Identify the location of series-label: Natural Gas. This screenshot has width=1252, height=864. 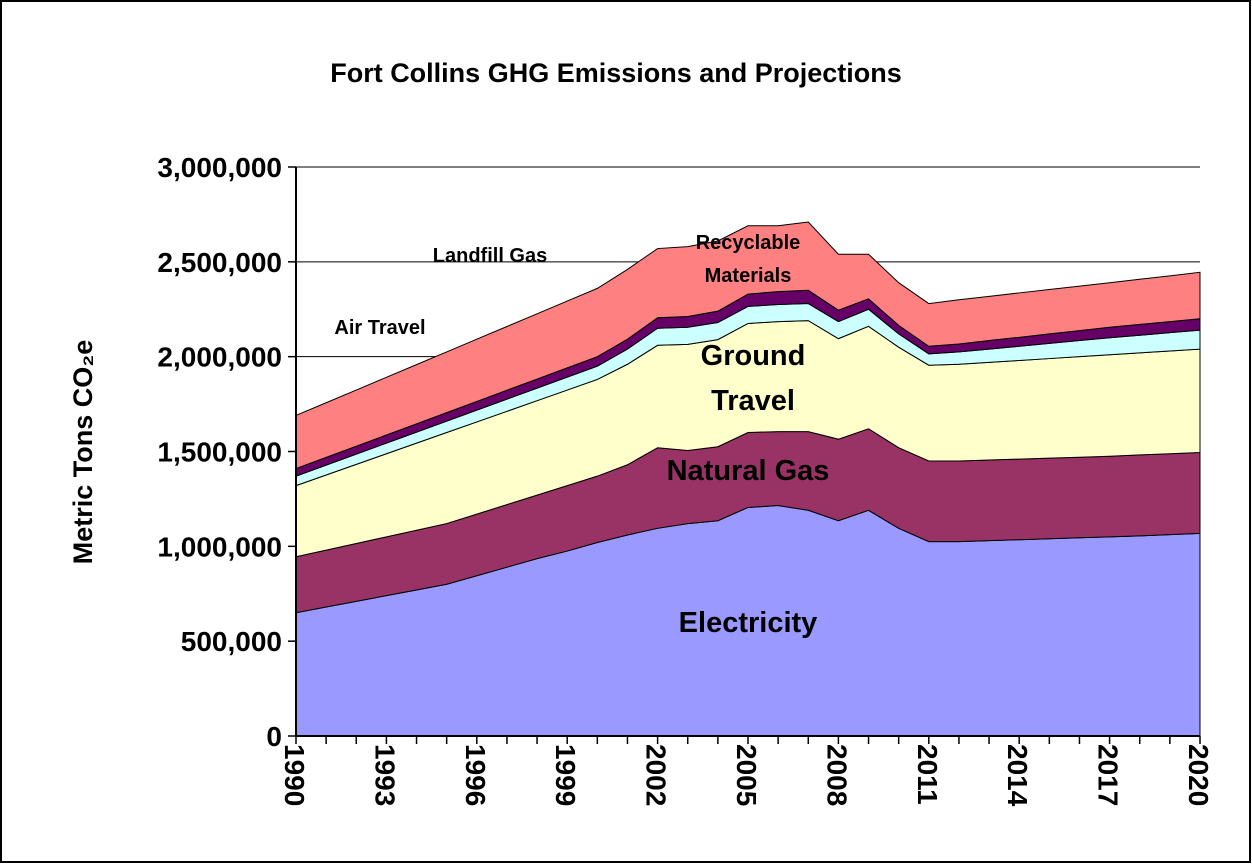
(748, 471).